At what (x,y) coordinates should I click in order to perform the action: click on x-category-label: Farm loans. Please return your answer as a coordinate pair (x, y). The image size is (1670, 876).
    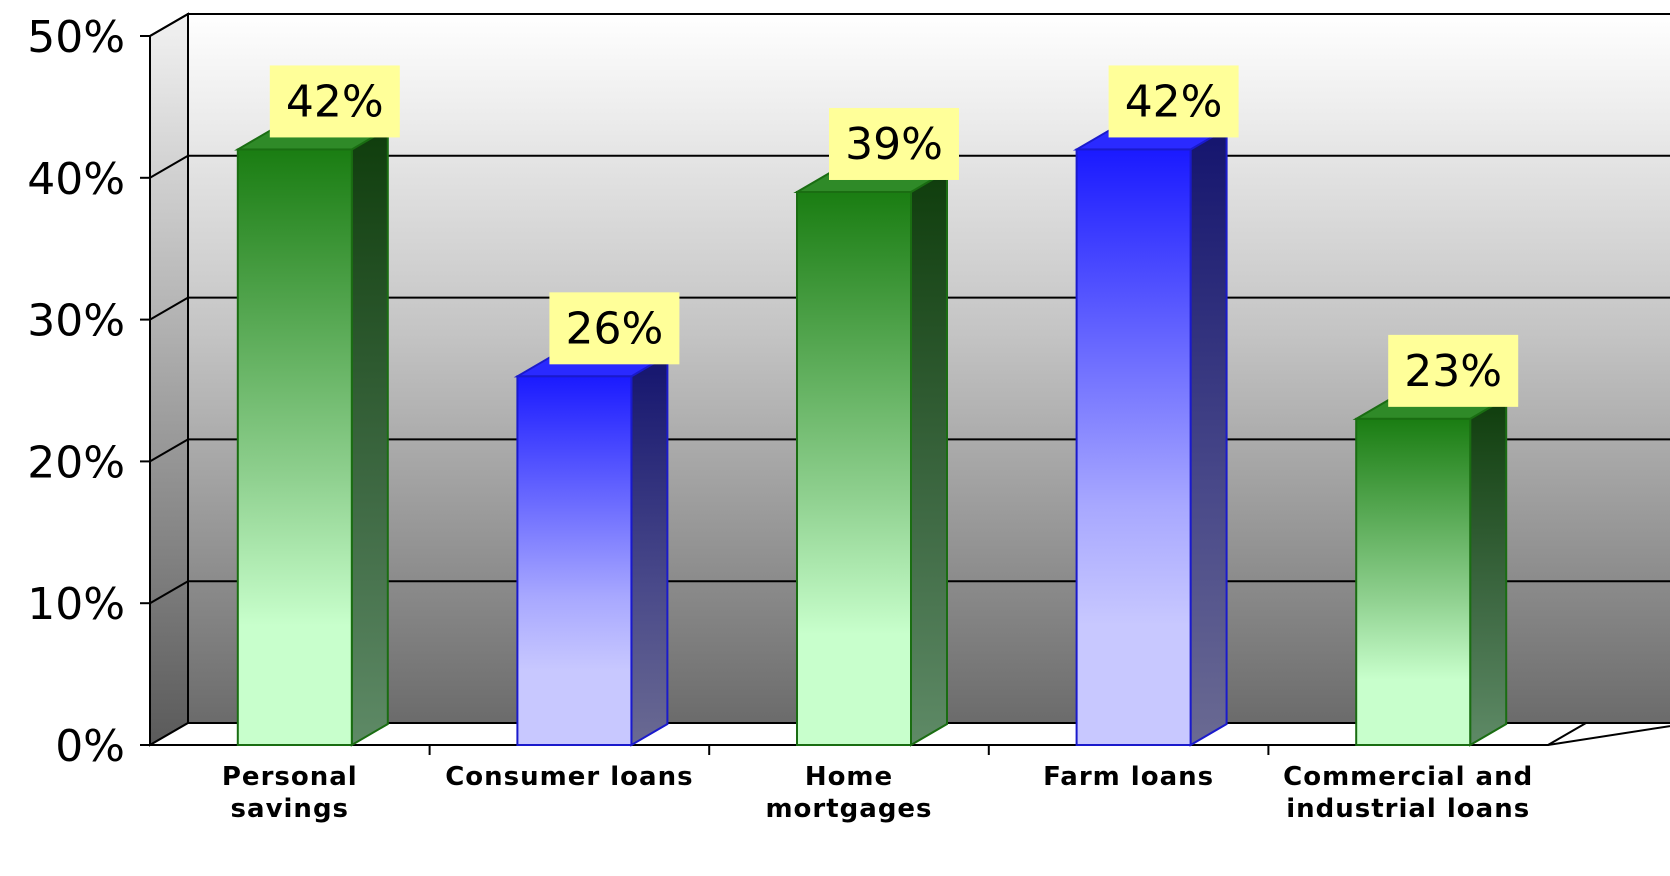
    Looking at the image, I should click on (1128, 777).